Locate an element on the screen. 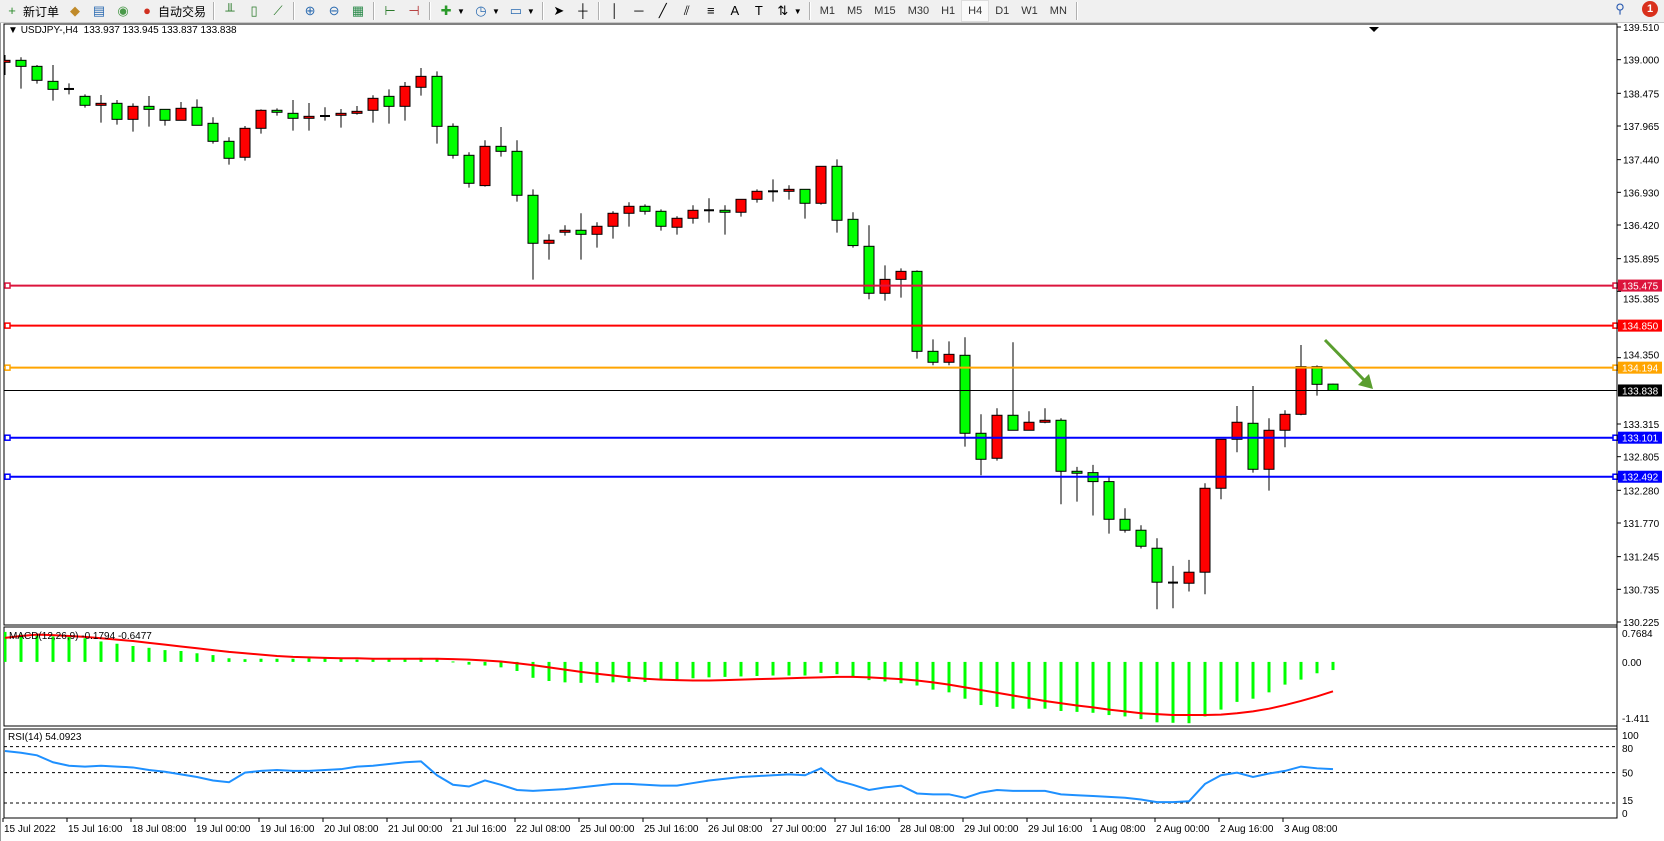  horizontal-level-line: 135.475 is located at coordinates (833, 286).